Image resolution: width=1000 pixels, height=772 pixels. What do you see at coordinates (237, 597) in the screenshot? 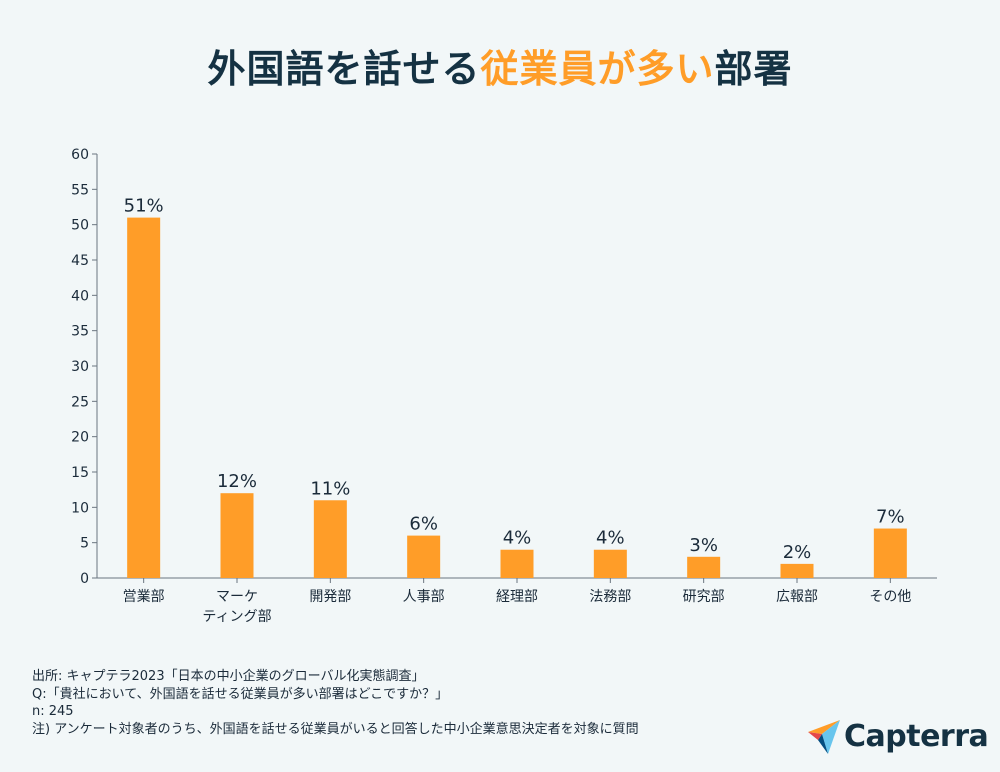
I see `x-tick-label: マーケ` at bounding box center [237, 597].